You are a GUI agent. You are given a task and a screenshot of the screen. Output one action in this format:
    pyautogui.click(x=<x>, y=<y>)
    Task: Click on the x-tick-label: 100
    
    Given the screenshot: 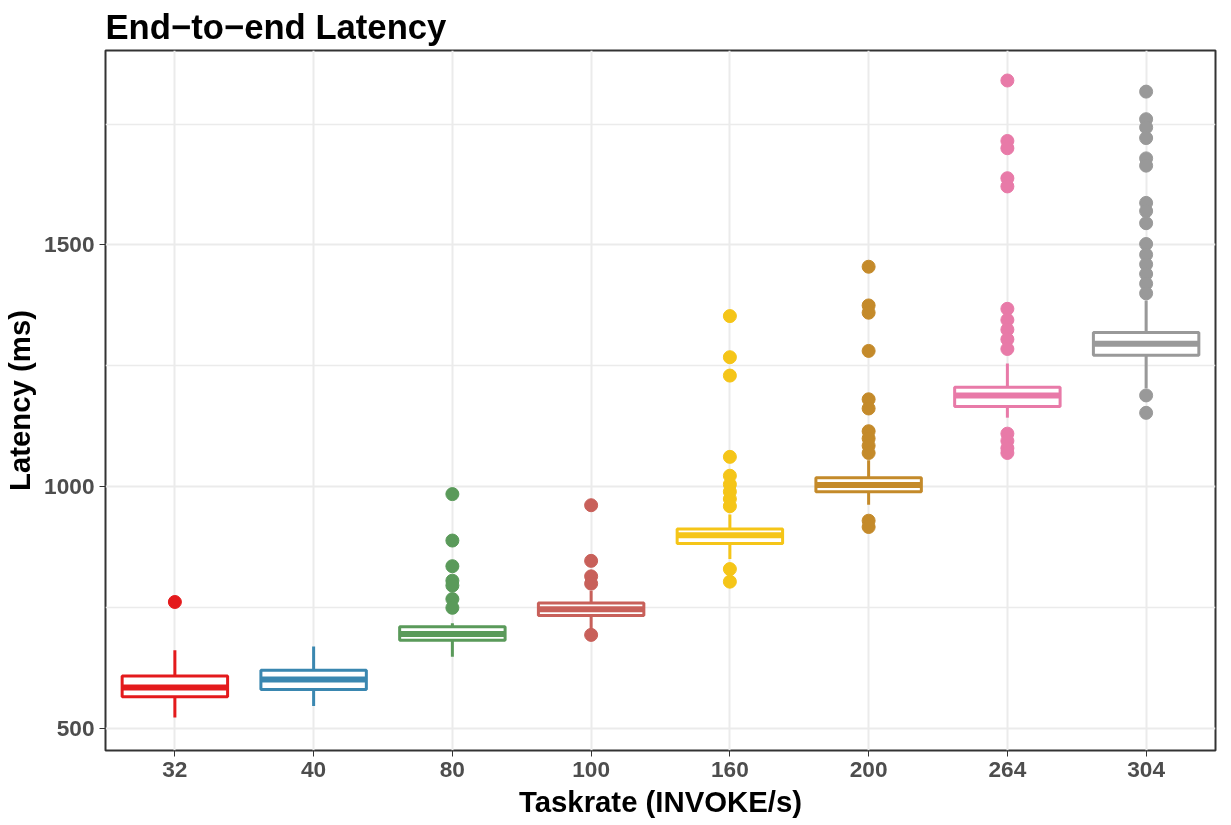 What is the action you would take?
    pyautogui.click(x=591, y=768)
    